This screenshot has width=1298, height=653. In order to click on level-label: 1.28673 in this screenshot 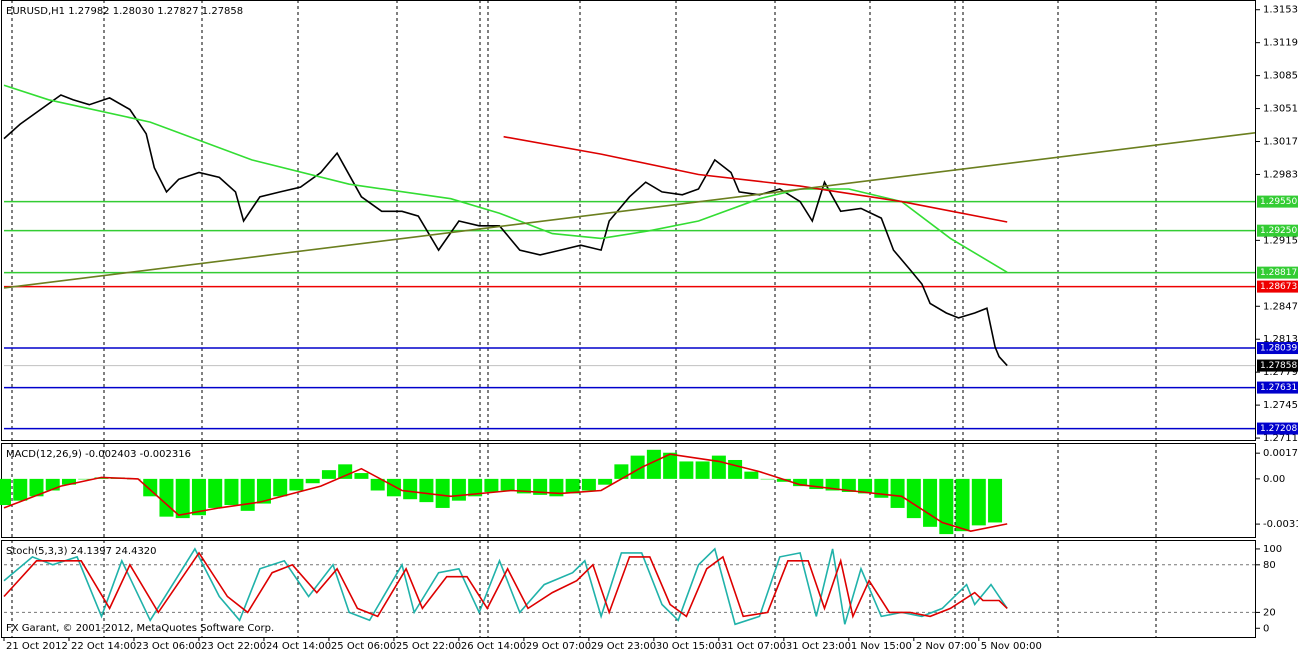, I will do `click(1278, 287)`.